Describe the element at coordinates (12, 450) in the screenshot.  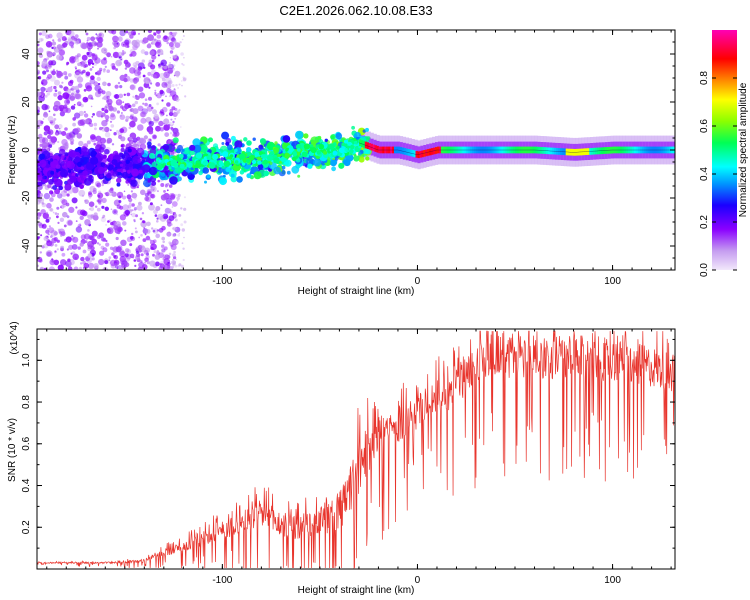
I see `snr-y-label: SNR (10 * v/v)` at that location.